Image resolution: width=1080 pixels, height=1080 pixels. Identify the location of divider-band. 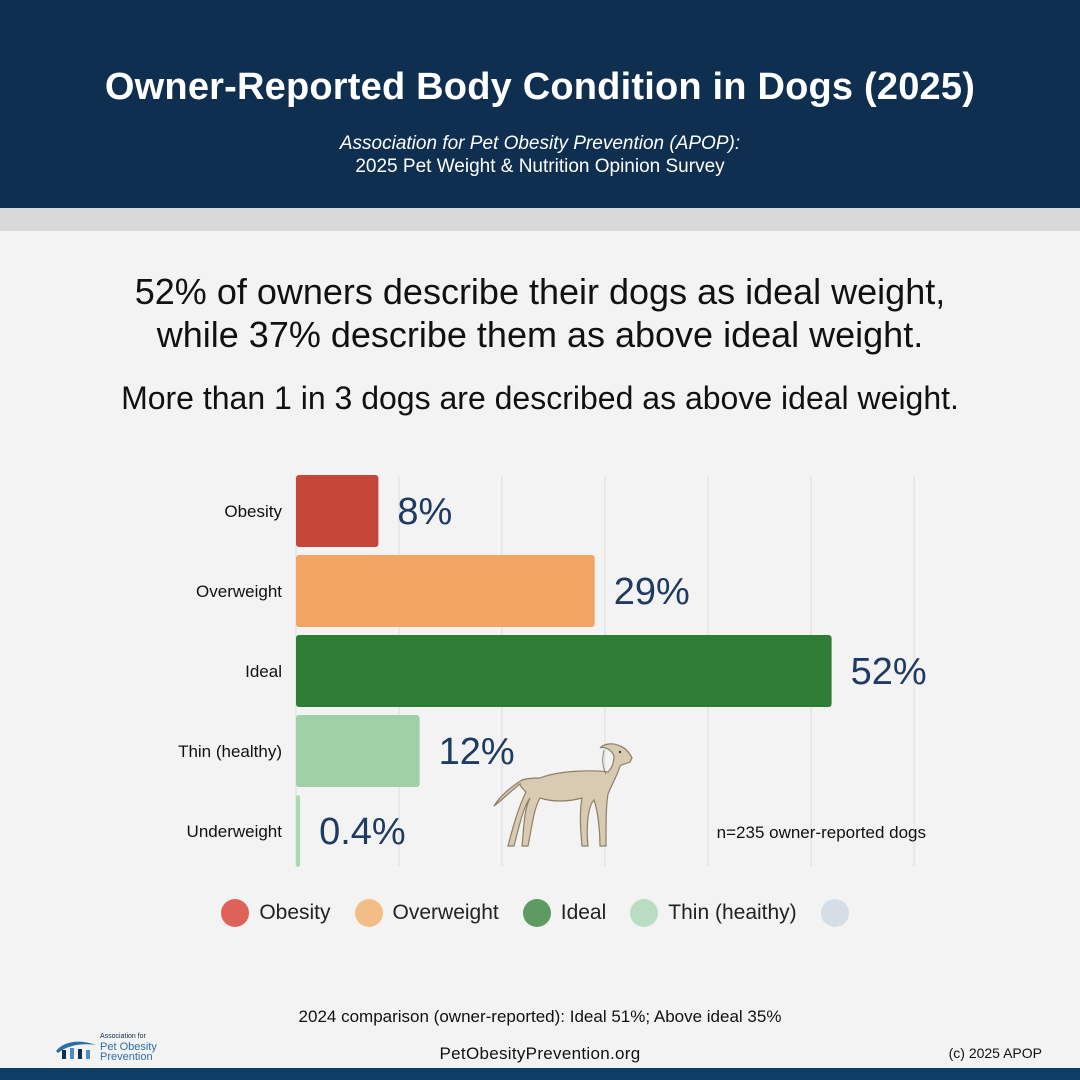
(540, 219).